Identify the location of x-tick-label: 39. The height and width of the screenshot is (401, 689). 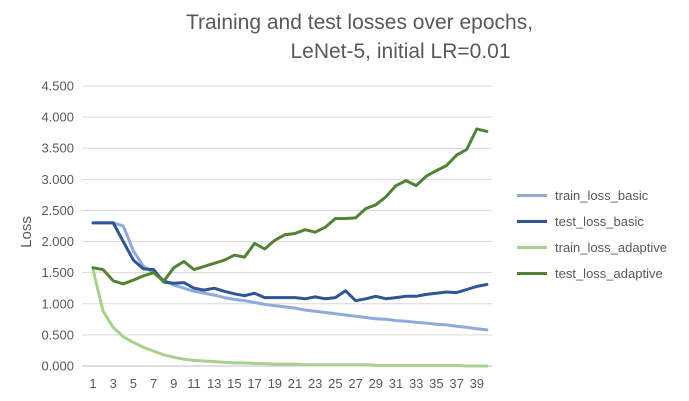
(477, 383).